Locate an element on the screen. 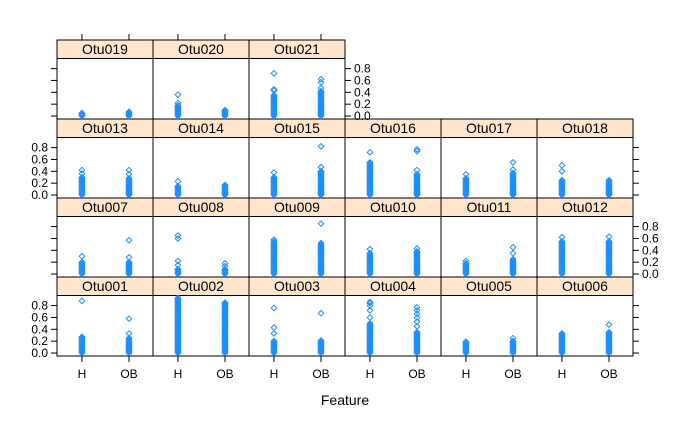  strip-label: Otu006 is located at coordinates (585, 286).